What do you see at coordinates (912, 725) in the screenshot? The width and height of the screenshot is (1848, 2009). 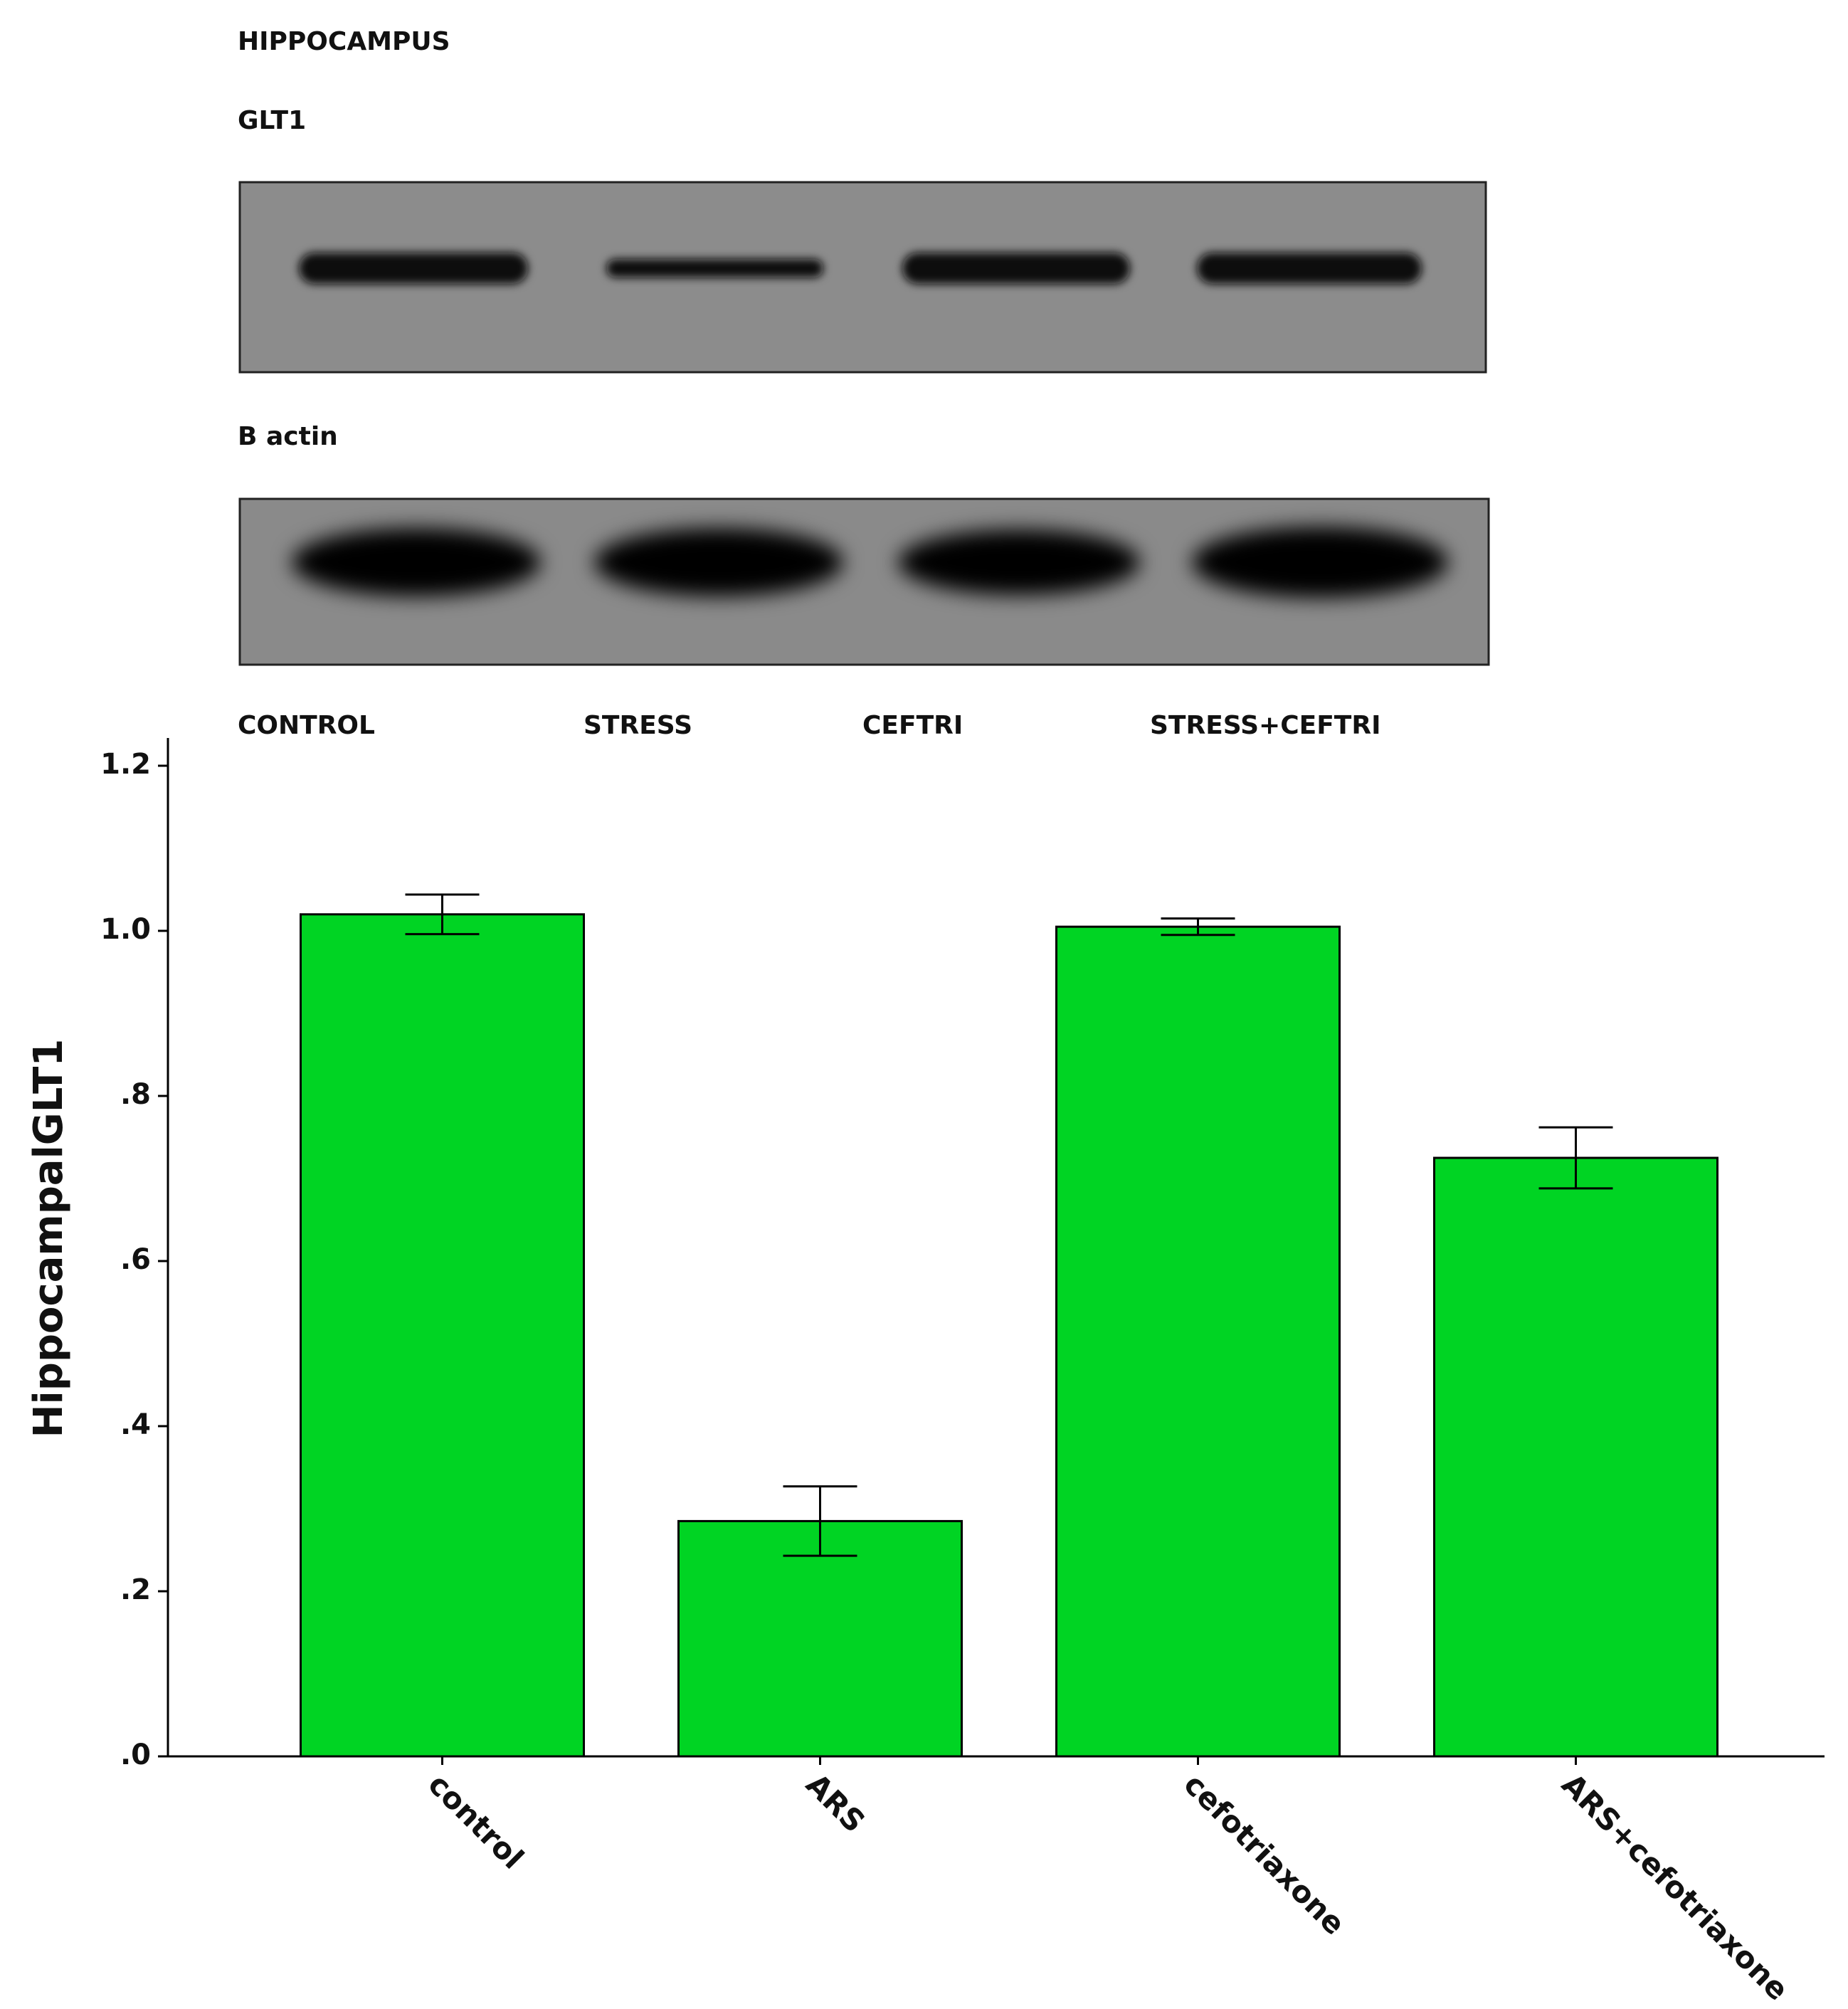 I see `lane-label: CEFTRI` at bounding box center [912, 725].